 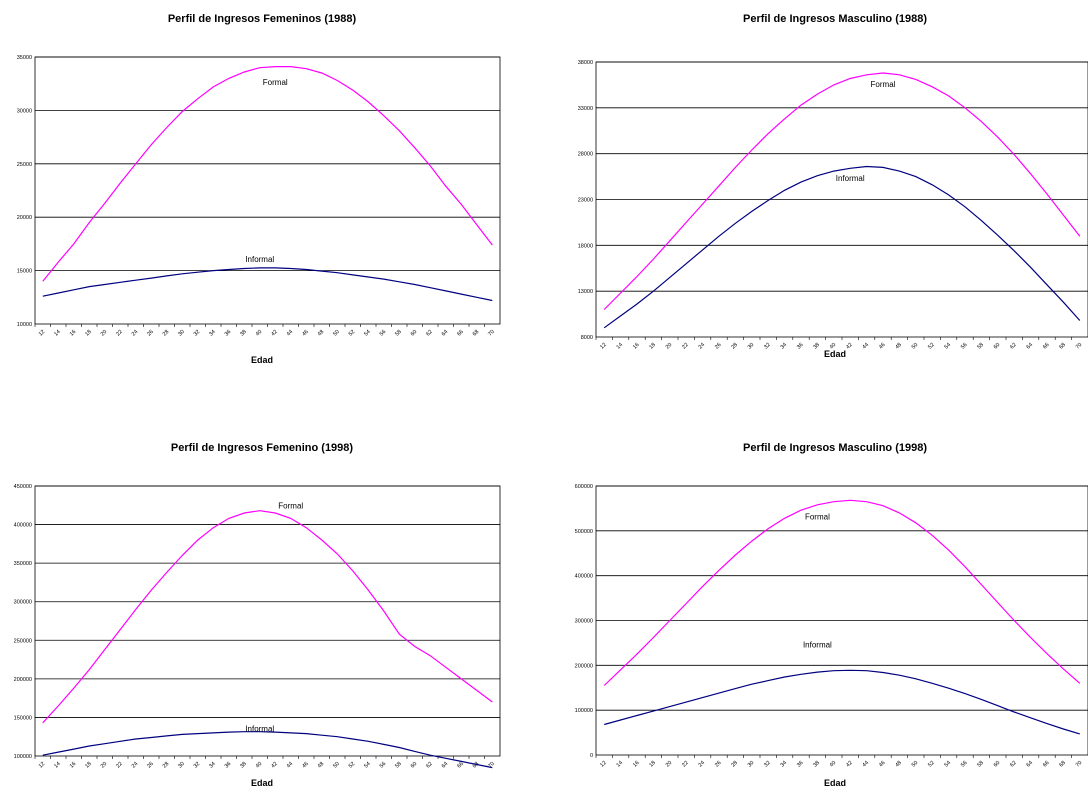 What do you see at coordinates (584, 666) in the screenshot?
I see `y-tick-label: 200000` at bounding box center [584, 666].